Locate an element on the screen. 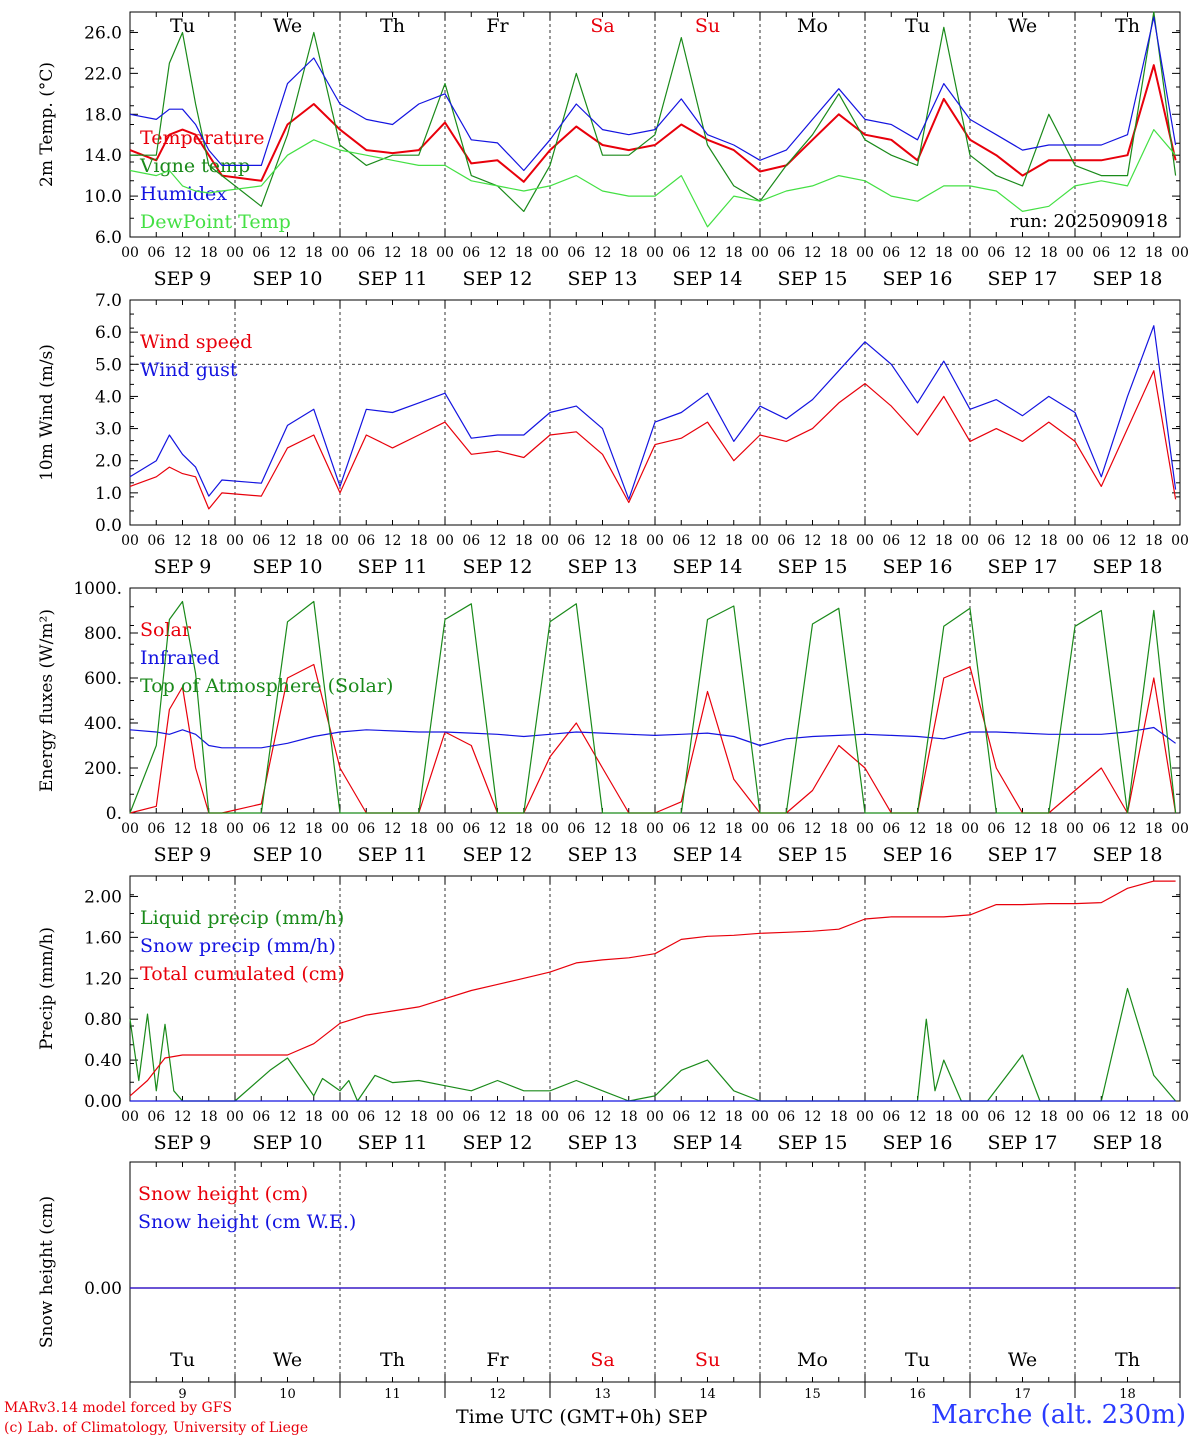 The width and height of the screenshot is (1194, 1440). day-number: 16 is located at coordinates (917, 1394).